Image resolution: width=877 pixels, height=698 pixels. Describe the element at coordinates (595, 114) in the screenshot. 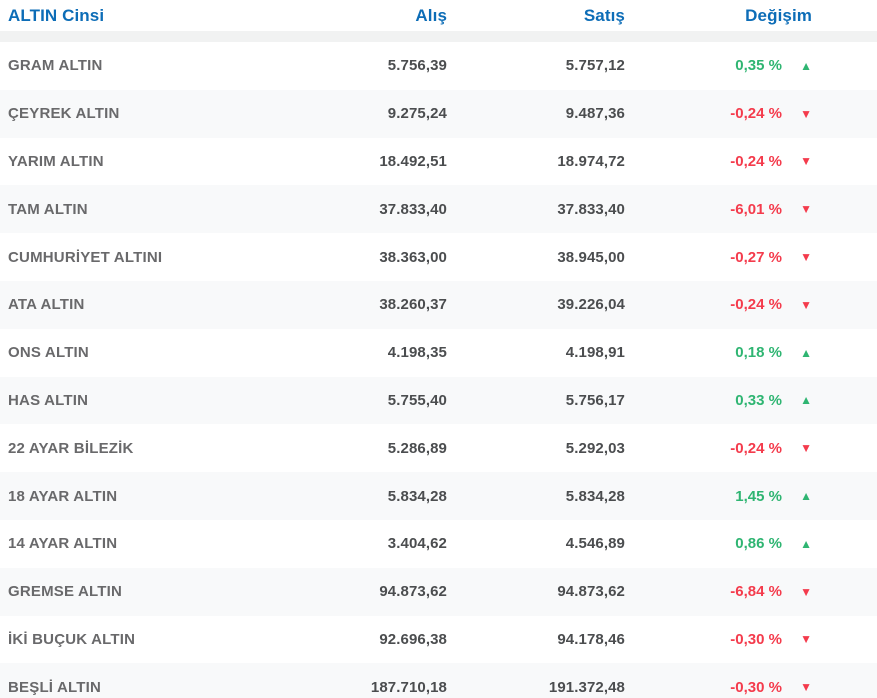

I see `sell-price: 9.487,36` at that location.